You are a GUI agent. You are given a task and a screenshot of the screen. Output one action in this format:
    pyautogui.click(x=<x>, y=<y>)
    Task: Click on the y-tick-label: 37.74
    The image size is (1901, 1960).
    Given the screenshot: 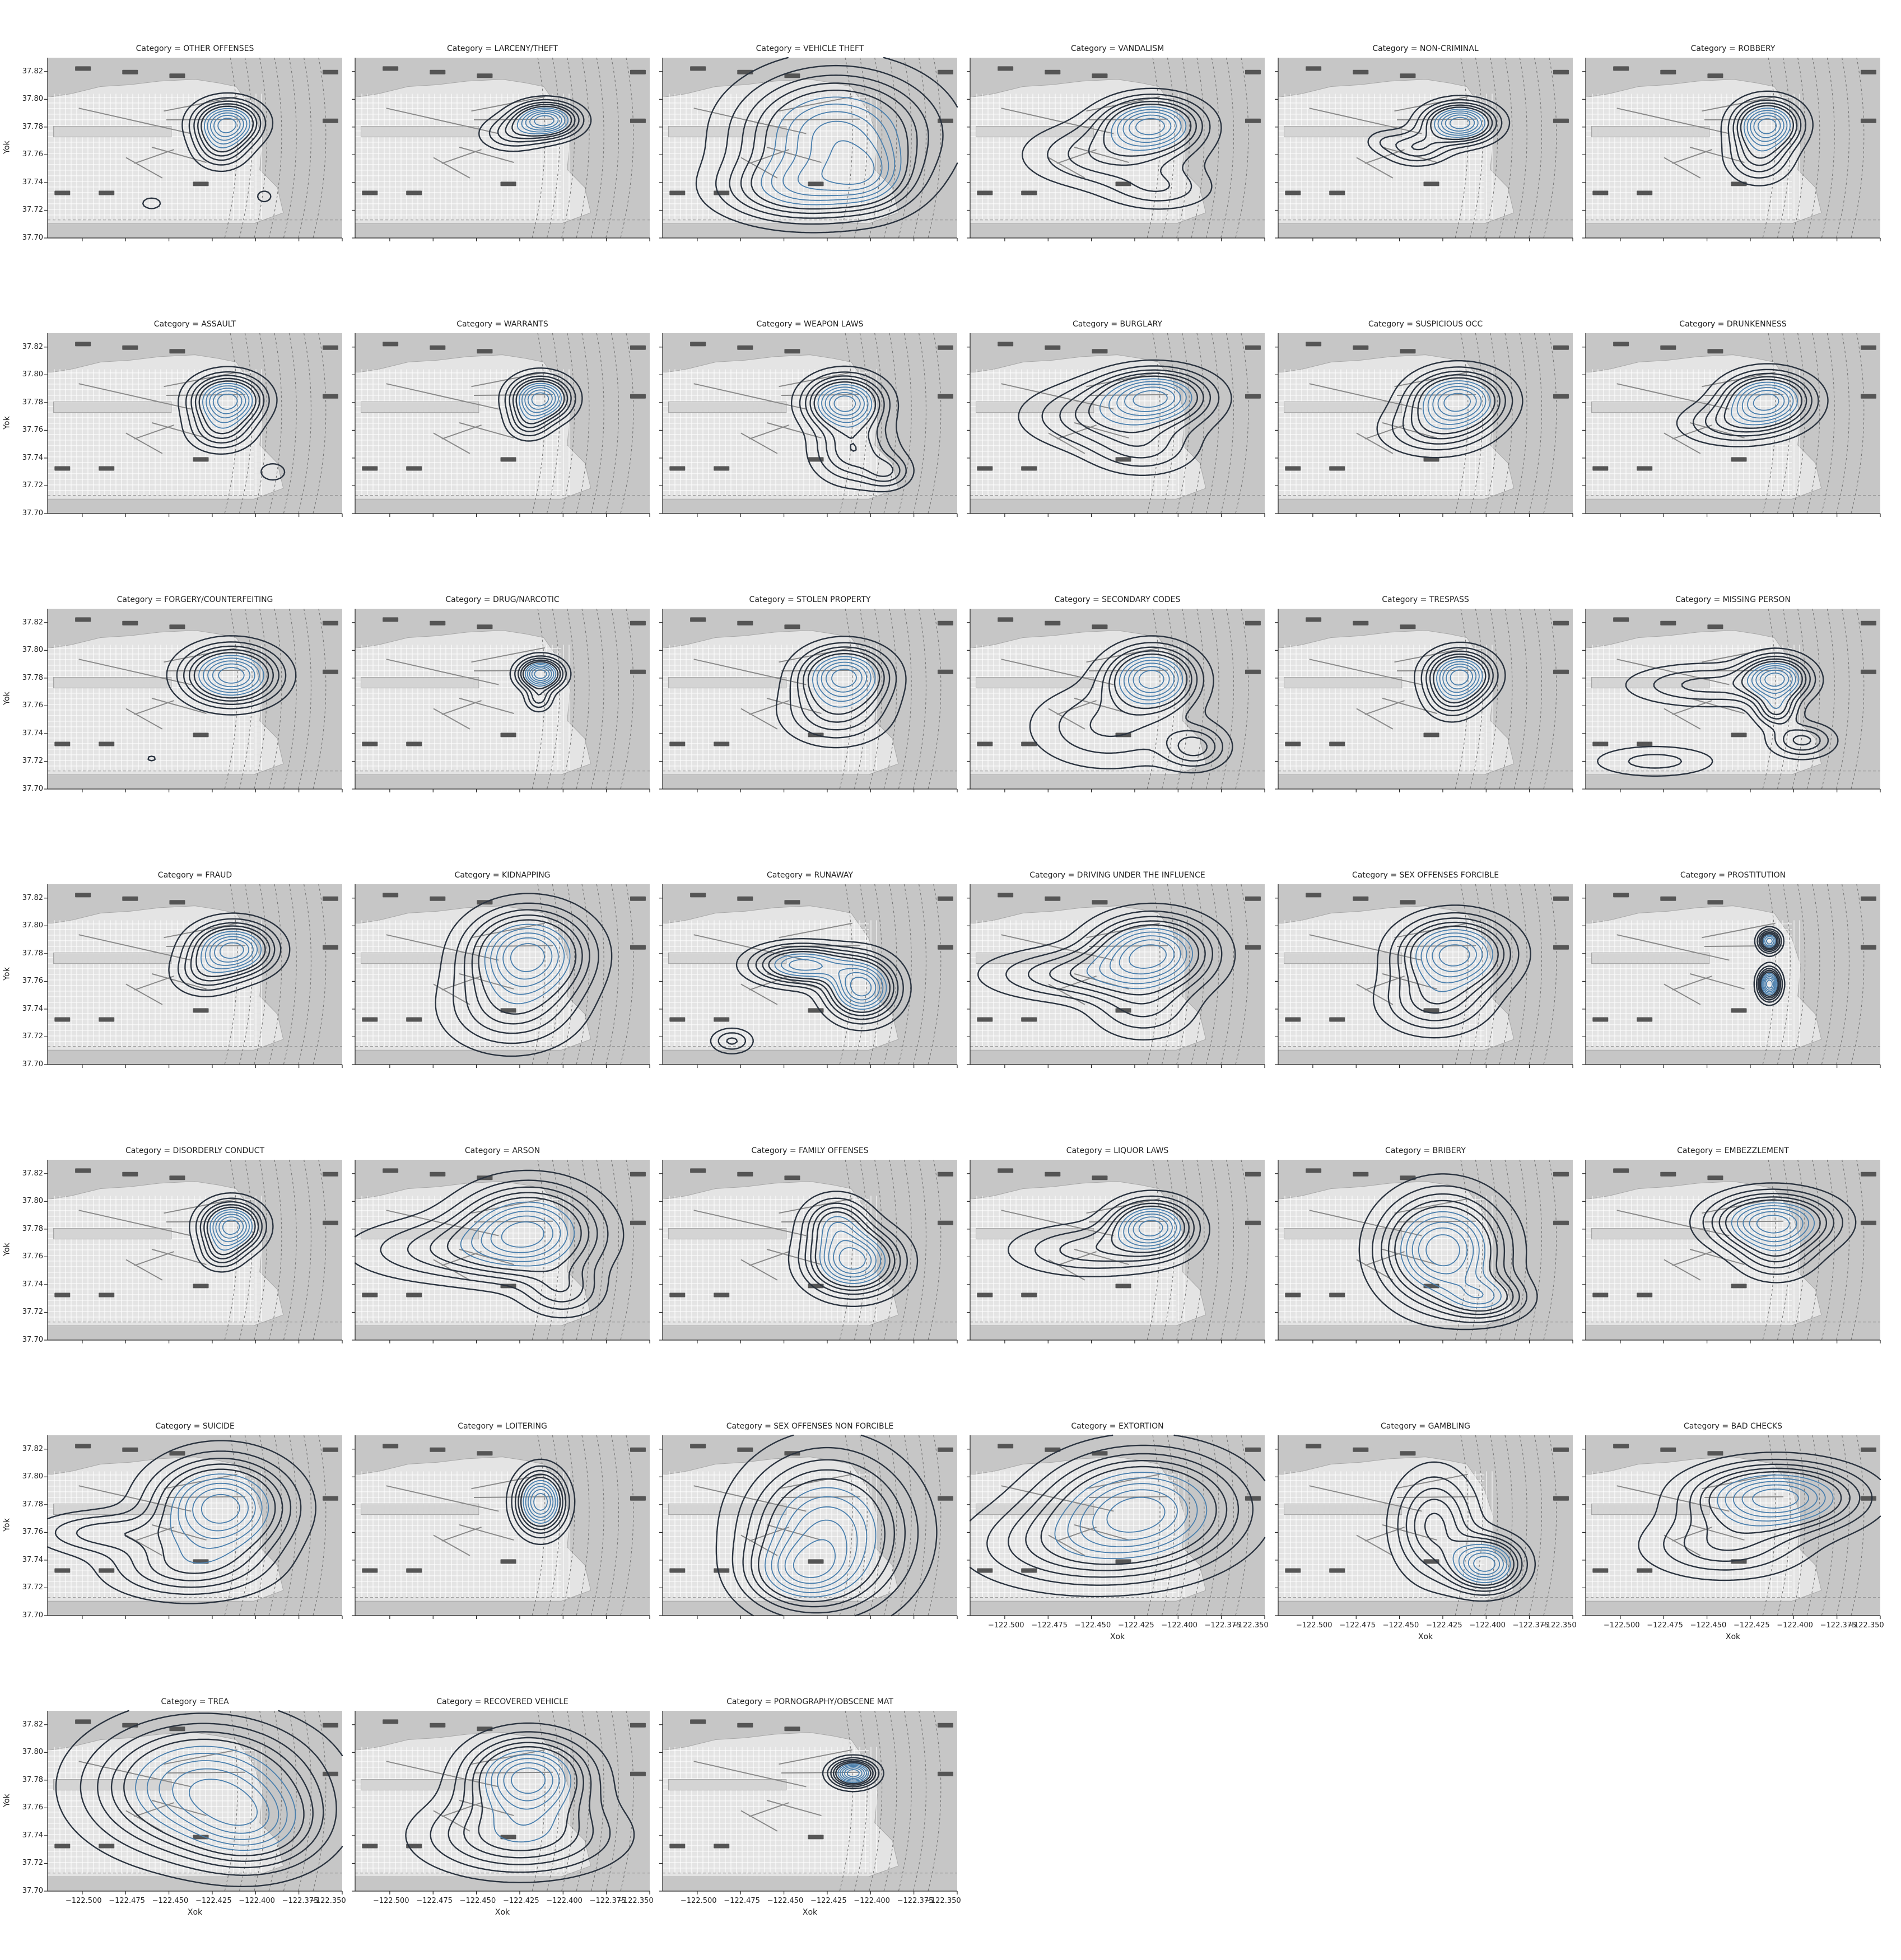 What is the action you would take?
    pyautogui.click(x=32, y=1836)
    